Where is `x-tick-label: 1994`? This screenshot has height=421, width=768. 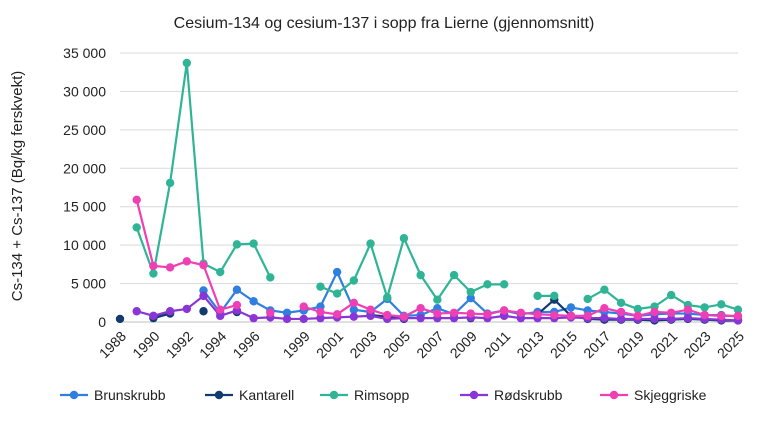 x-tick-label: 1994 is located at coordinates (212, 344).